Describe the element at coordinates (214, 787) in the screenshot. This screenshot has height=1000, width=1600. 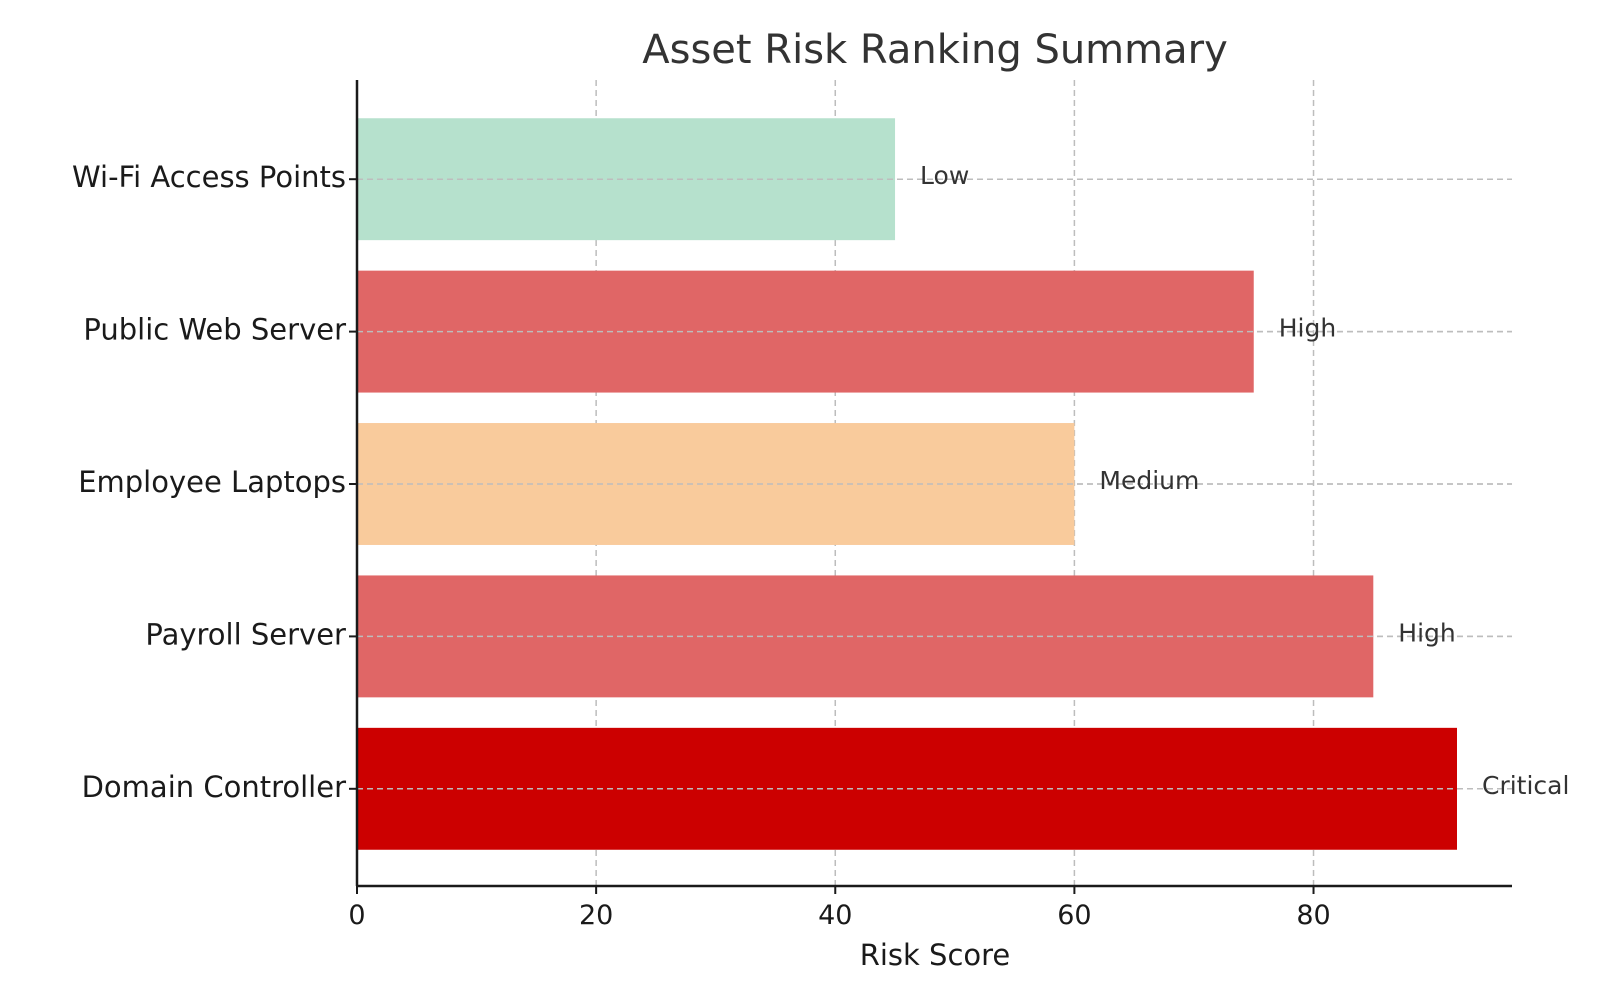
I see `category-label: Domain Controller` at that location.